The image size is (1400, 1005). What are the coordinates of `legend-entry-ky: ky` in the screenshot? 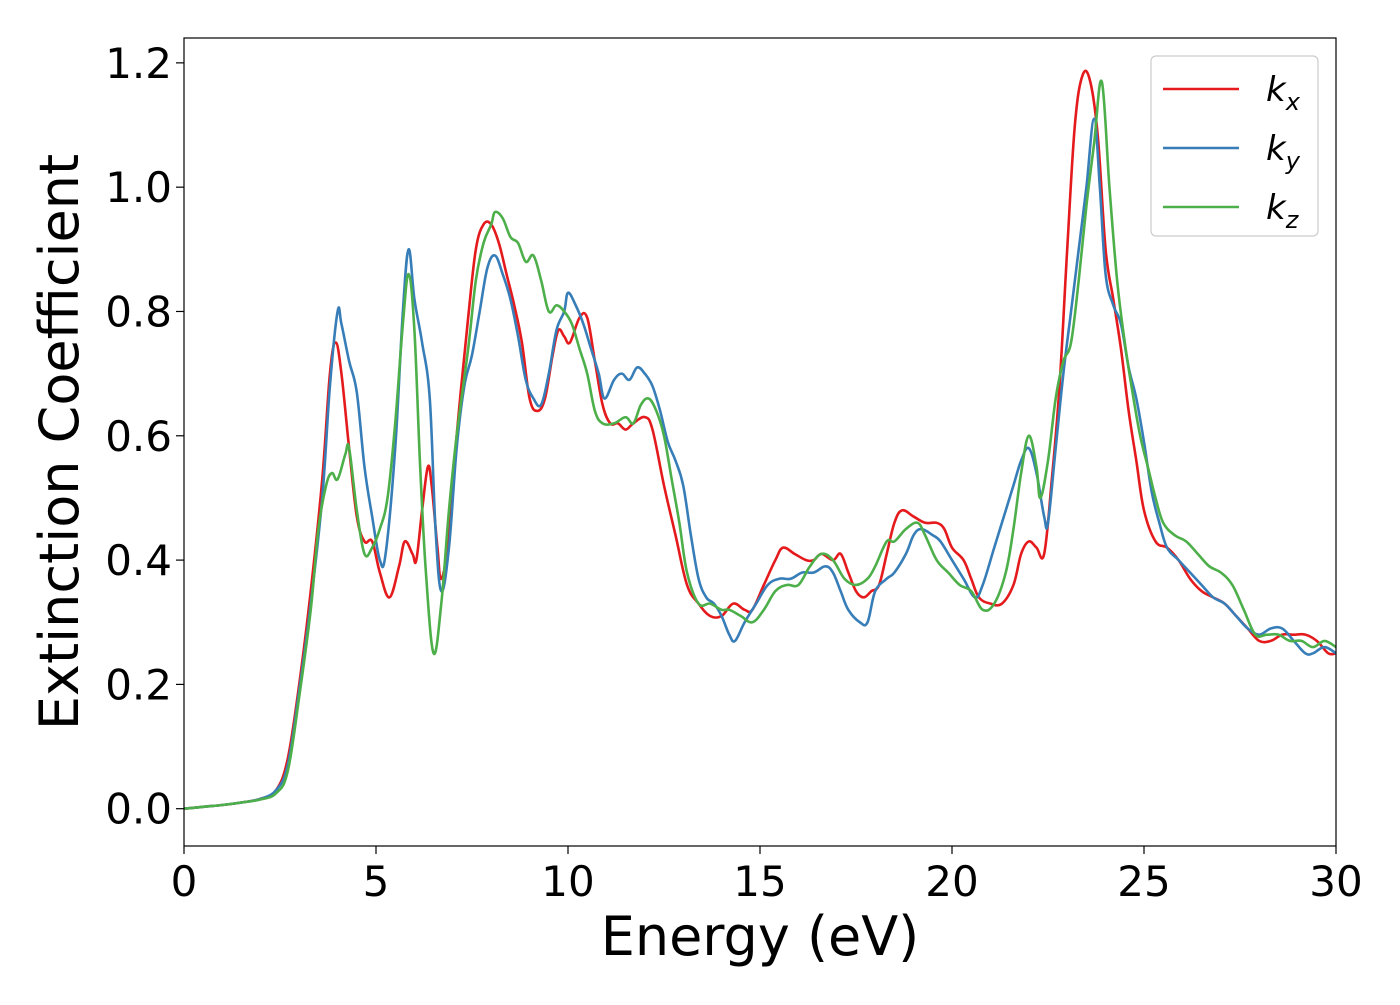 It's located at (1283, 152).